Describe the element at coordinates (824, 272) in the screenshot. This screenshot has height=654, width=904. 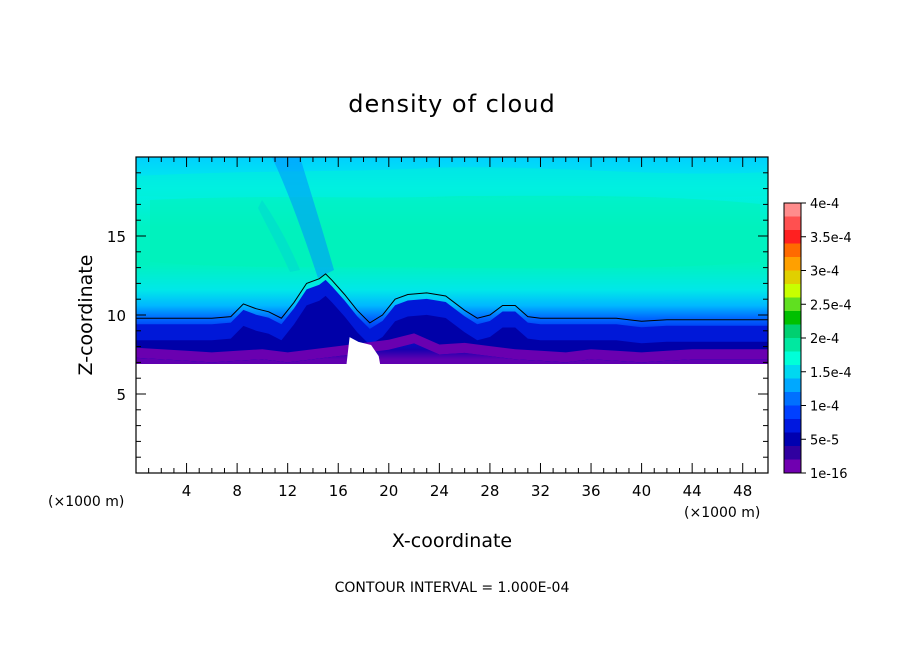
I see `colorbar-label: 3e-4` at that location.